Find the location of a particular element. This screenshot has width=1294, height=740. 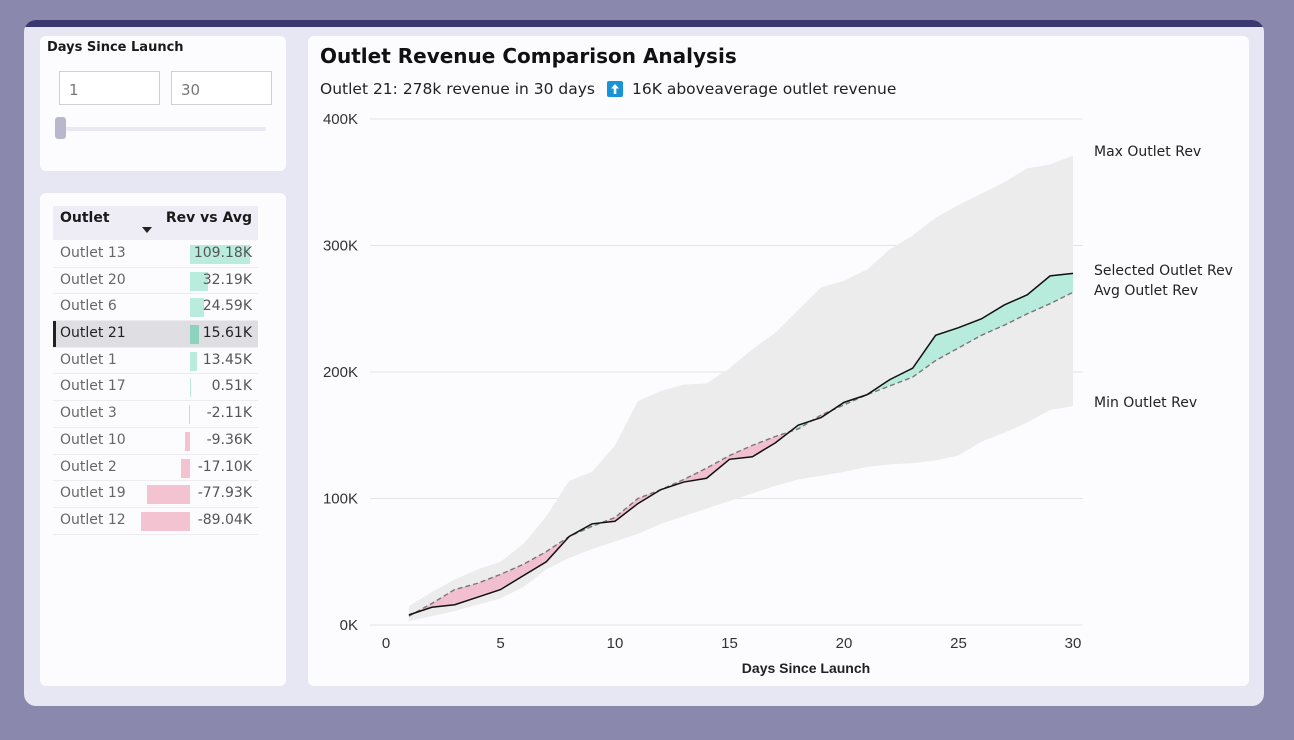

row-outlet-name: Outlet 21 is located at coordinates (93, 333).